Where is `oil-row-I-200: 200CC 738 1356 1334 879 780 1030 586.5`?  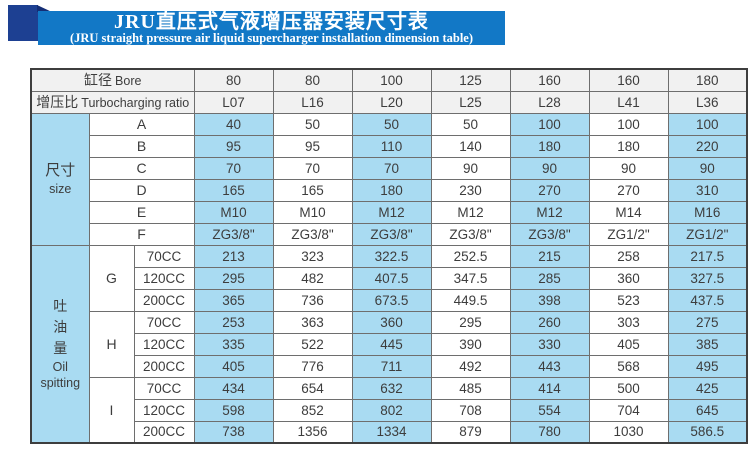
oil-row-I-200: 200CC 738 1356 1334 879 780 1030 586.5 is located at coordinates (389, 432).